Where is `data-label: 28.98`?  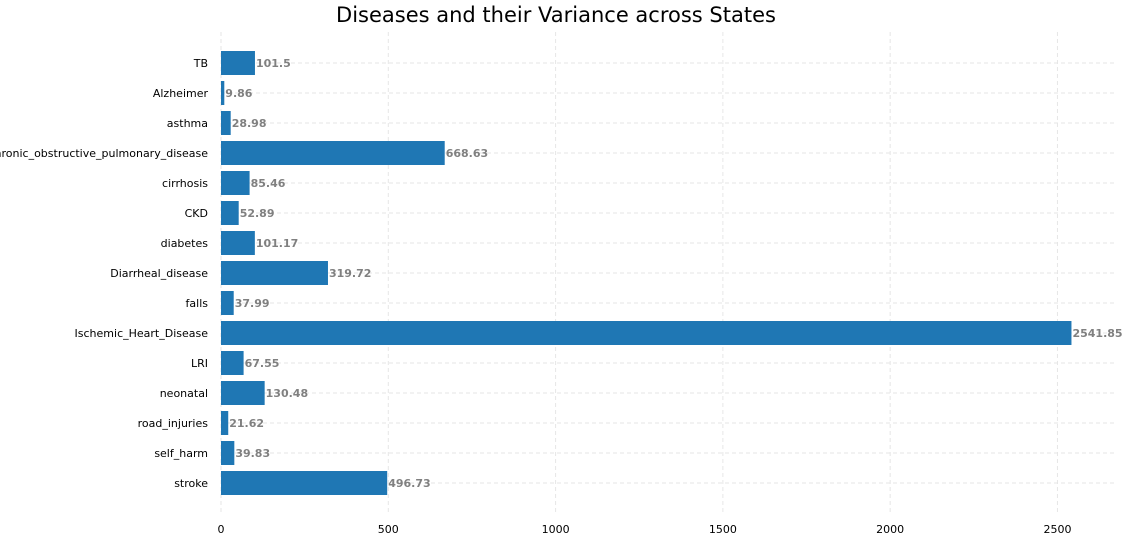 data-label: 28.98 is located at coordinates (249, 123).